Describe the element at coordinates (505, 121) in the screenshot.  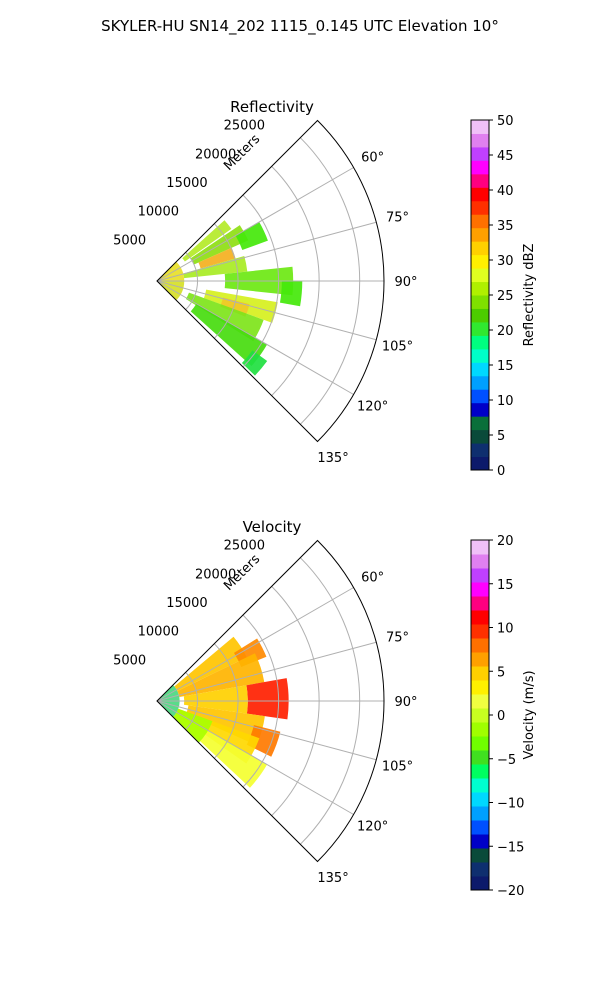
I see `colorbar-tick-label: 50` at that location.